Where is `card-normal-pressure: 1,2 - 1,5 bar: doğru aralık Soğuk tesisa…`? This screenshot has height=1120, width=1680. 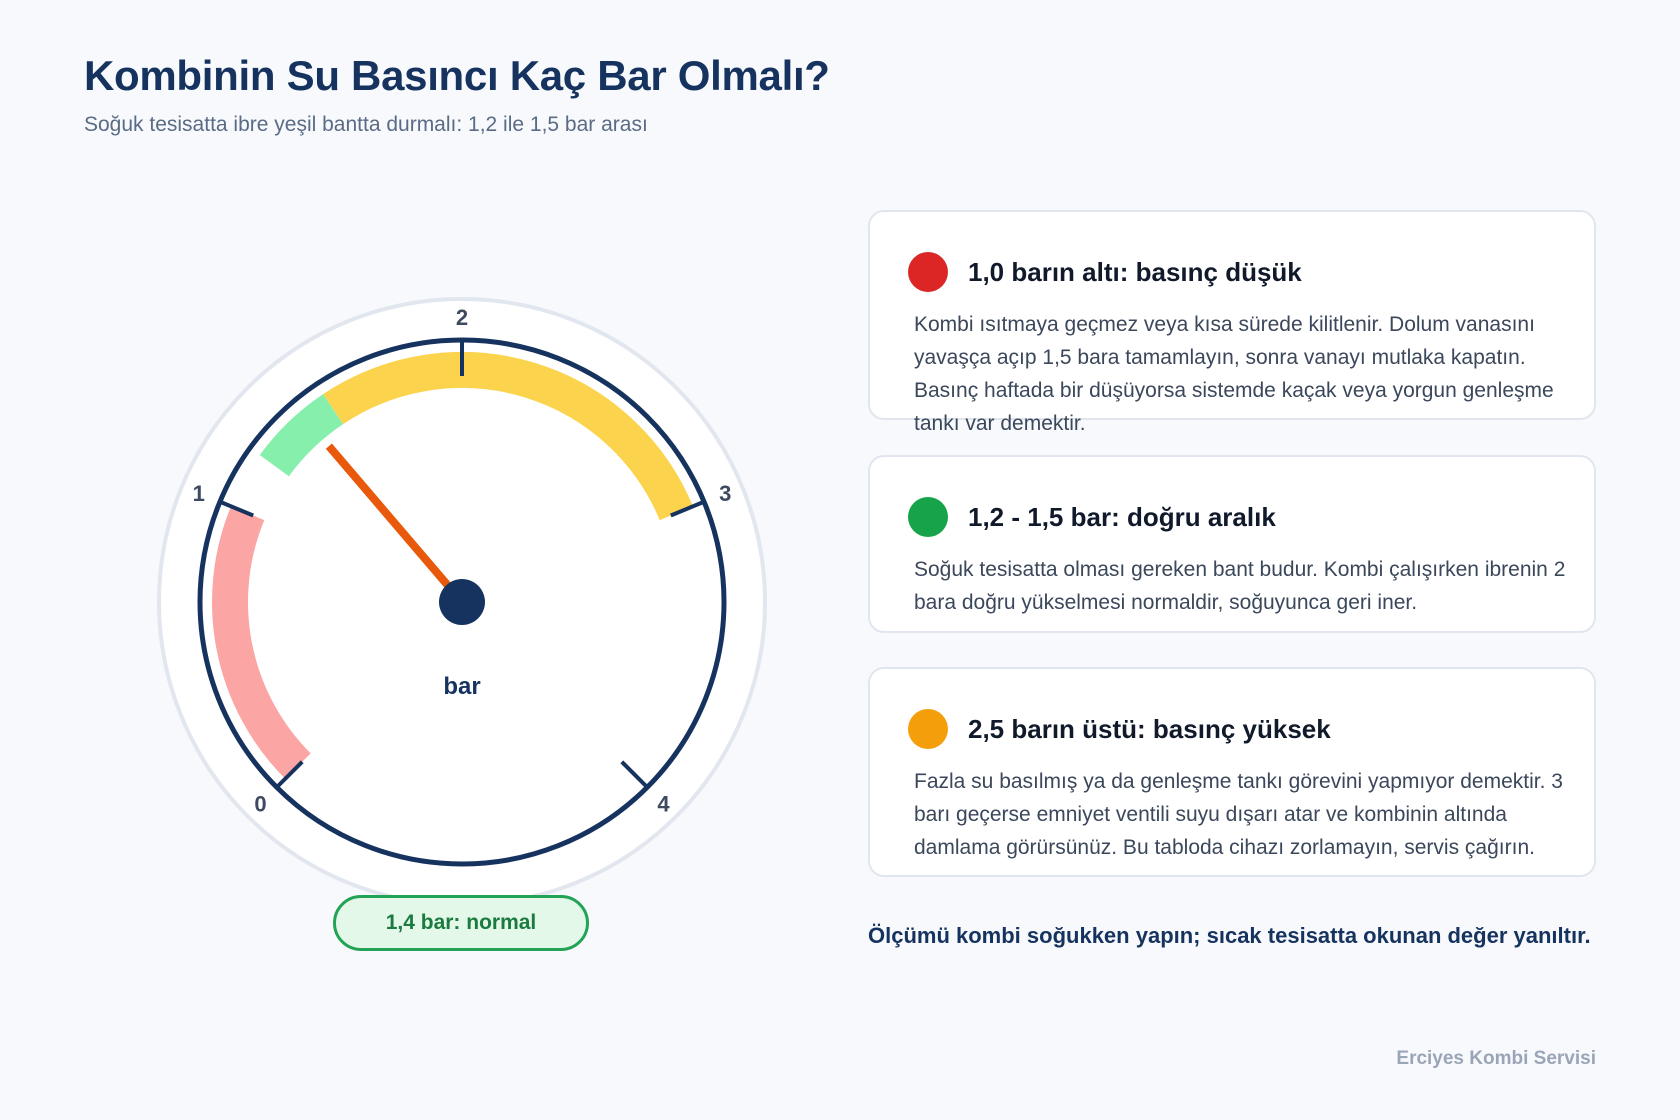
card-normal-pressure: 1,2 - 1,5 bar: doğru aralık Soğuk tesisa… is located at coordinates (1232, 544).